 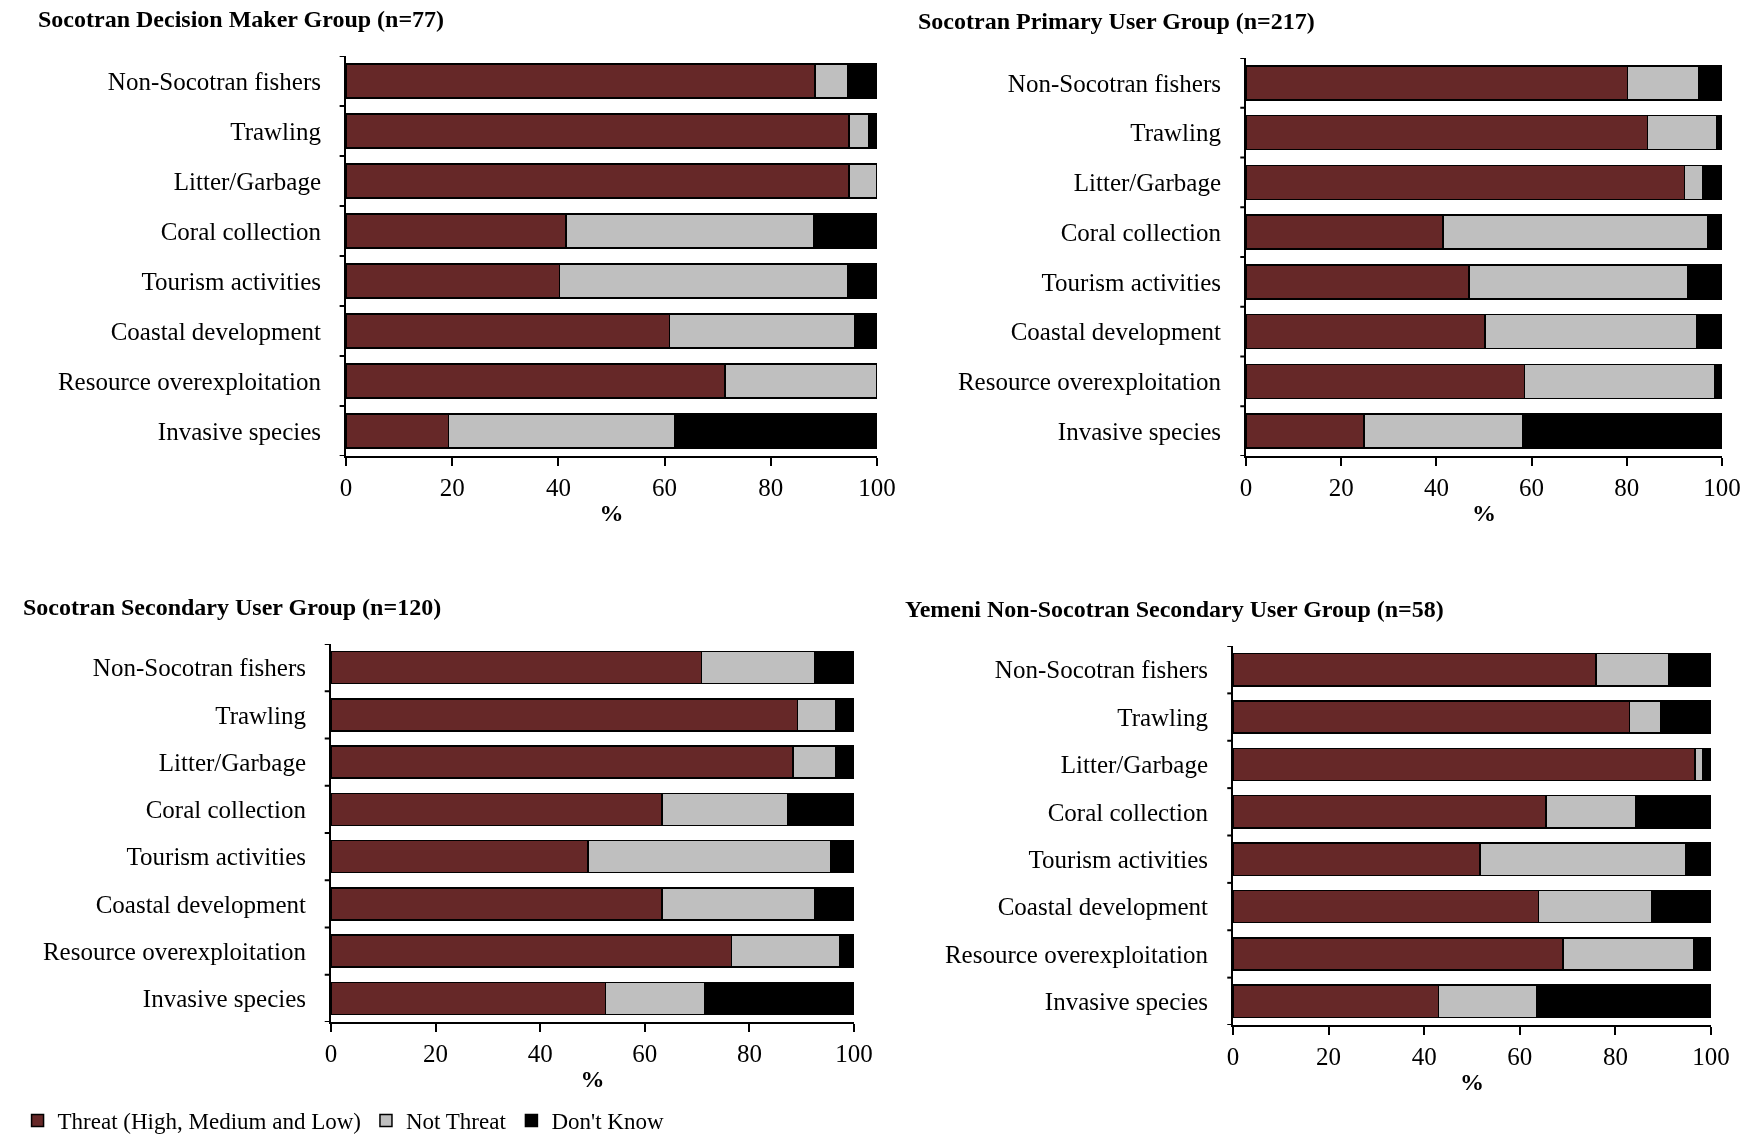 What do you see at coordinates (456, 1122) in the screenshot?
I see `legend-label: Not Threat` at bounding box center [456, 1122].